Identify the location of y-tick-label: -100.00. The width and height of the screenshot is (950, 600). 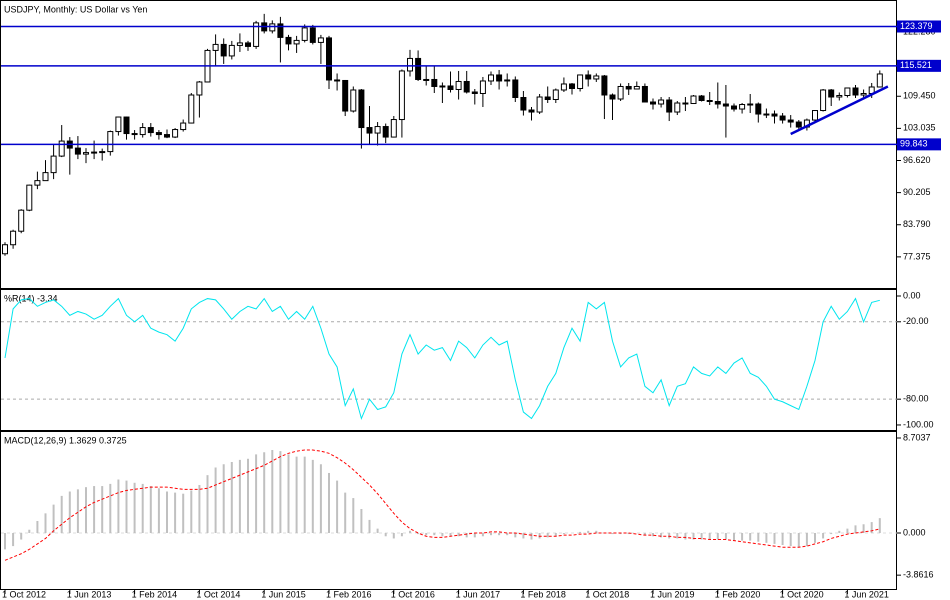
(918, 424).